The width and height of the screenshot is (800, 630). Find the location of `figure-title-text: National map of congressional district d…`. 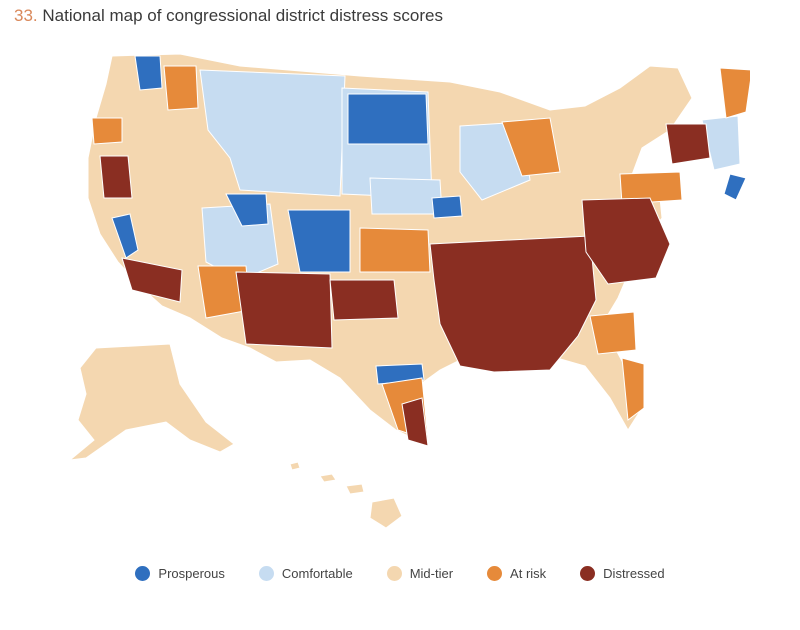

figure-title-text: National map of congressional district d… is located at coordinates (242, 15).